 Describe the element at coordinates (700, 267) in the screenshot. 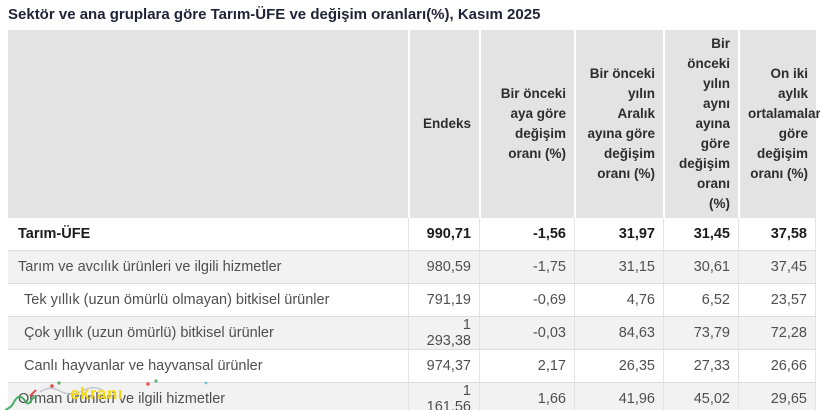

I see `row-value: 30,61` at that location.